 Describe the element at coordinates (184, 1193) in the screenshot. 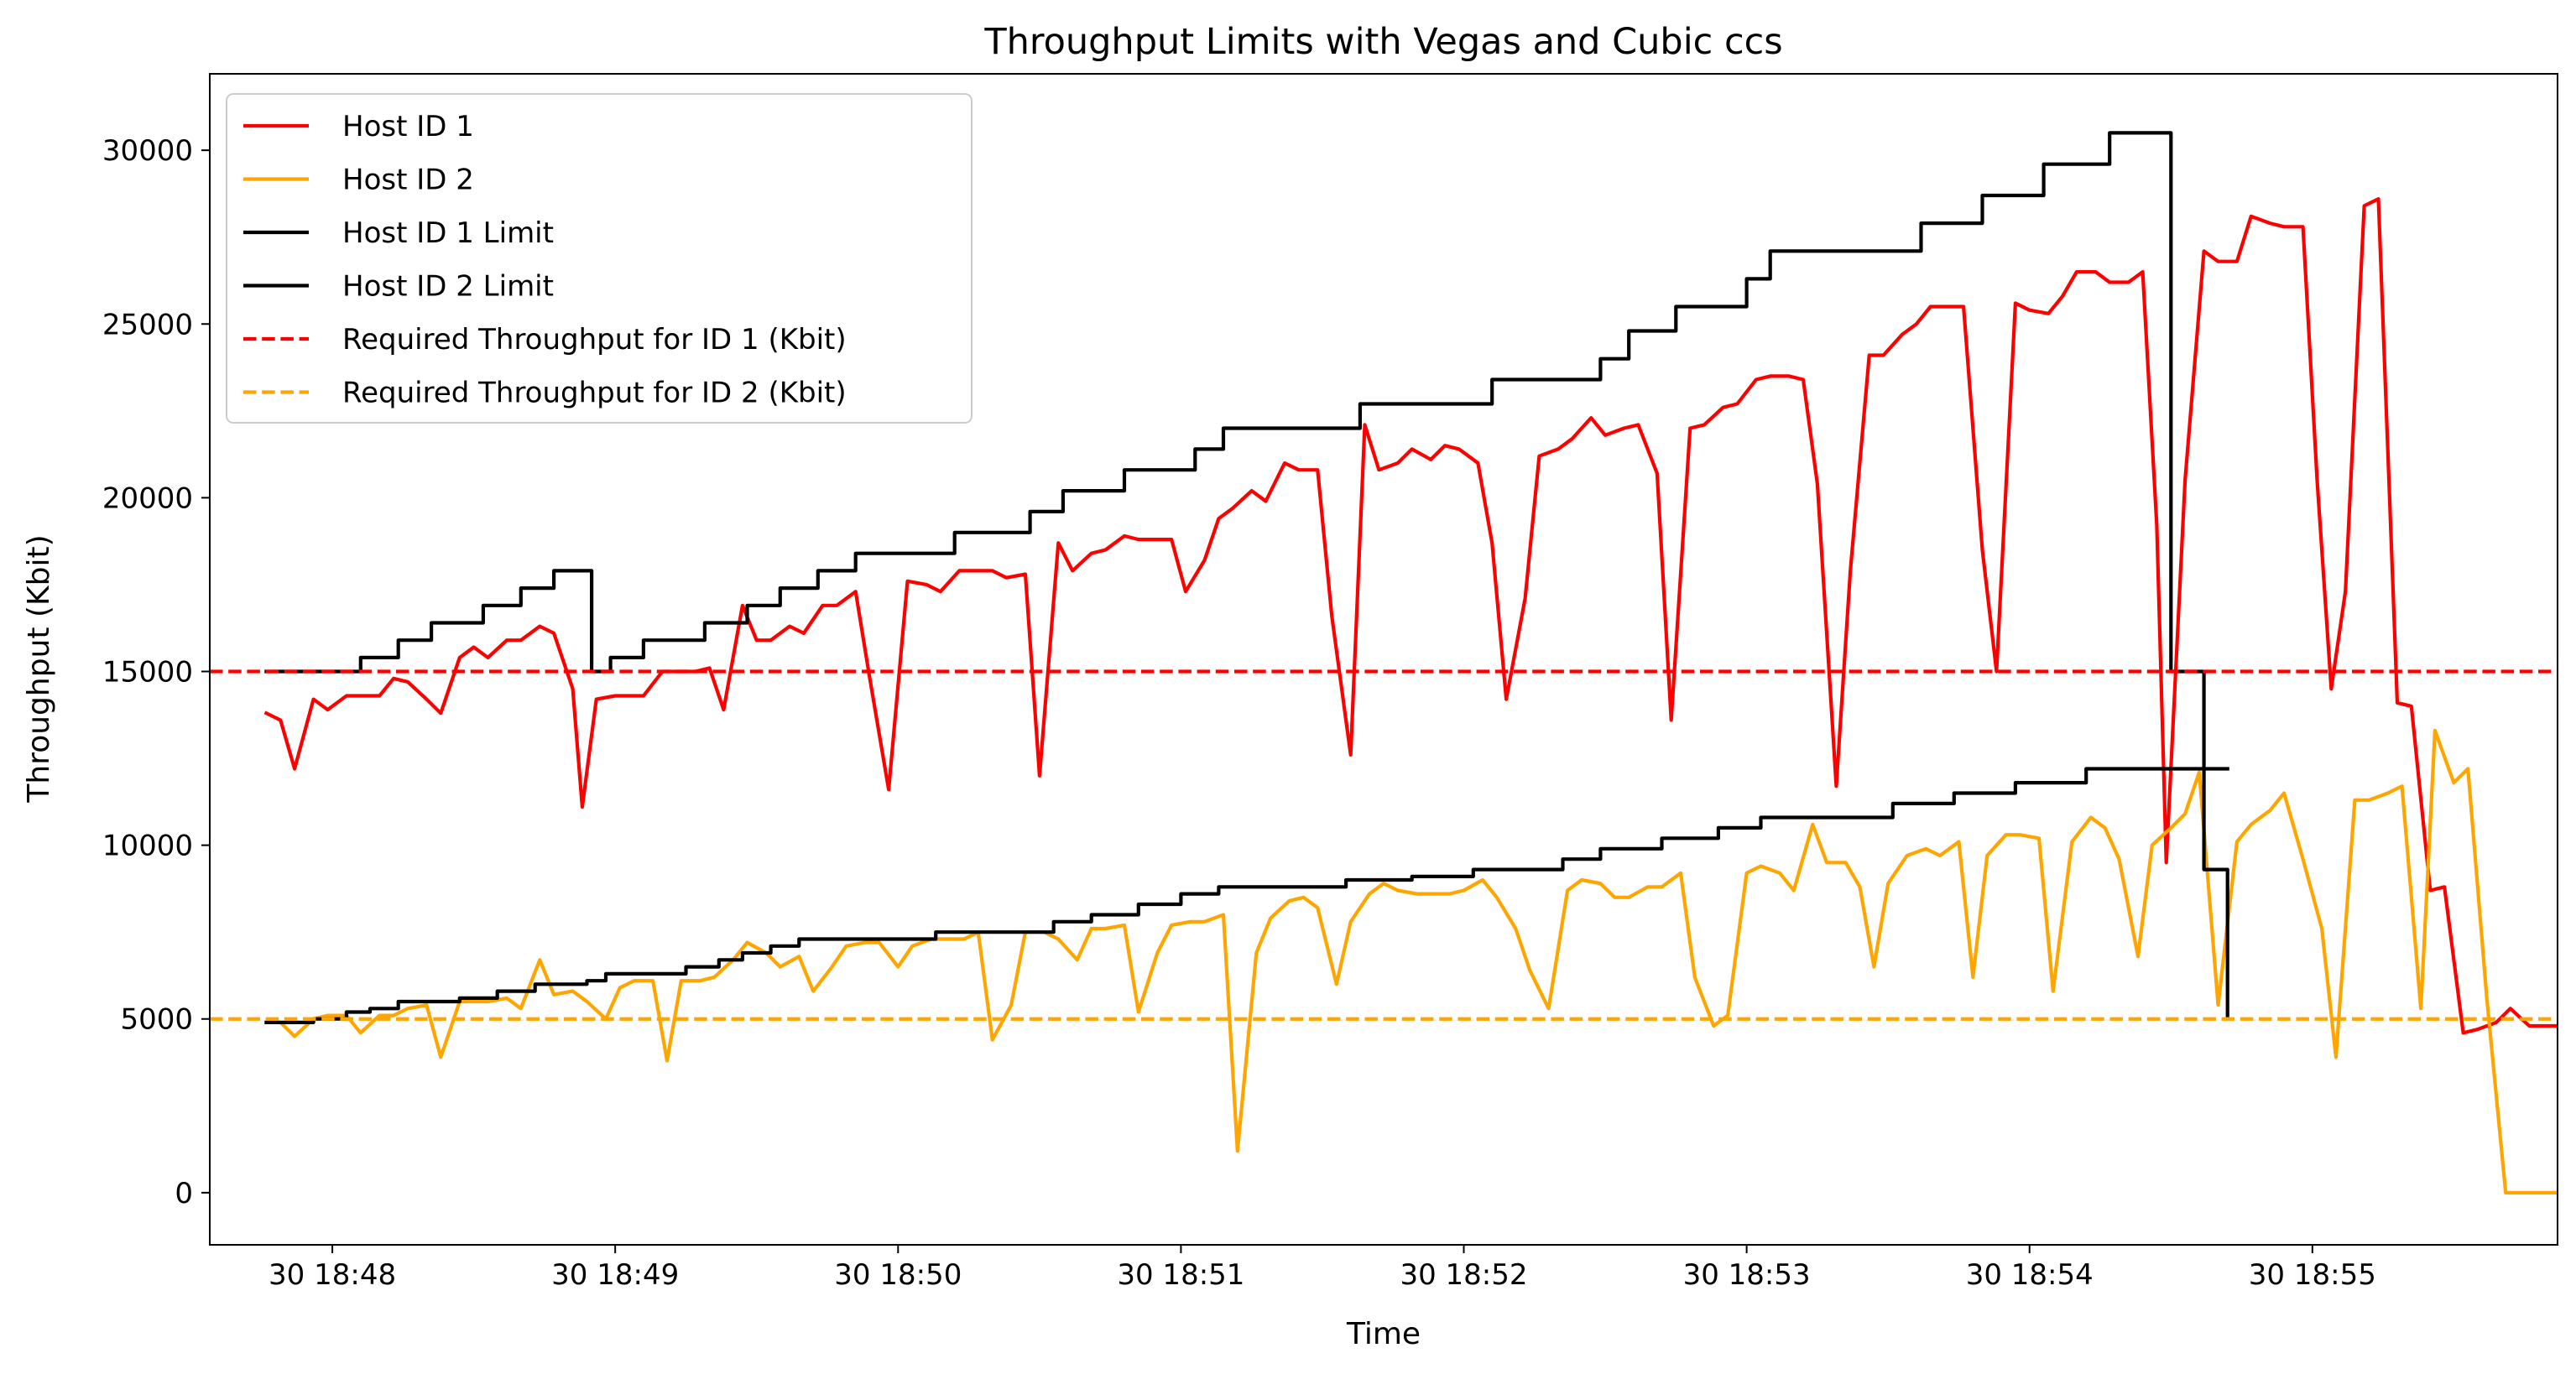

I see `y-tick-label: 0` at that location.